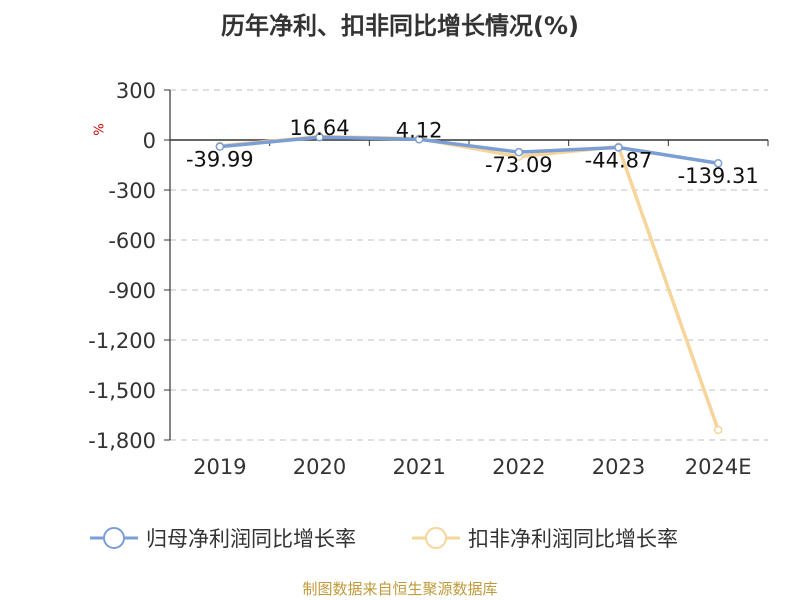 The image size is (800, 600). I want to click on x-tick-label: 2022, so click(518, 467).